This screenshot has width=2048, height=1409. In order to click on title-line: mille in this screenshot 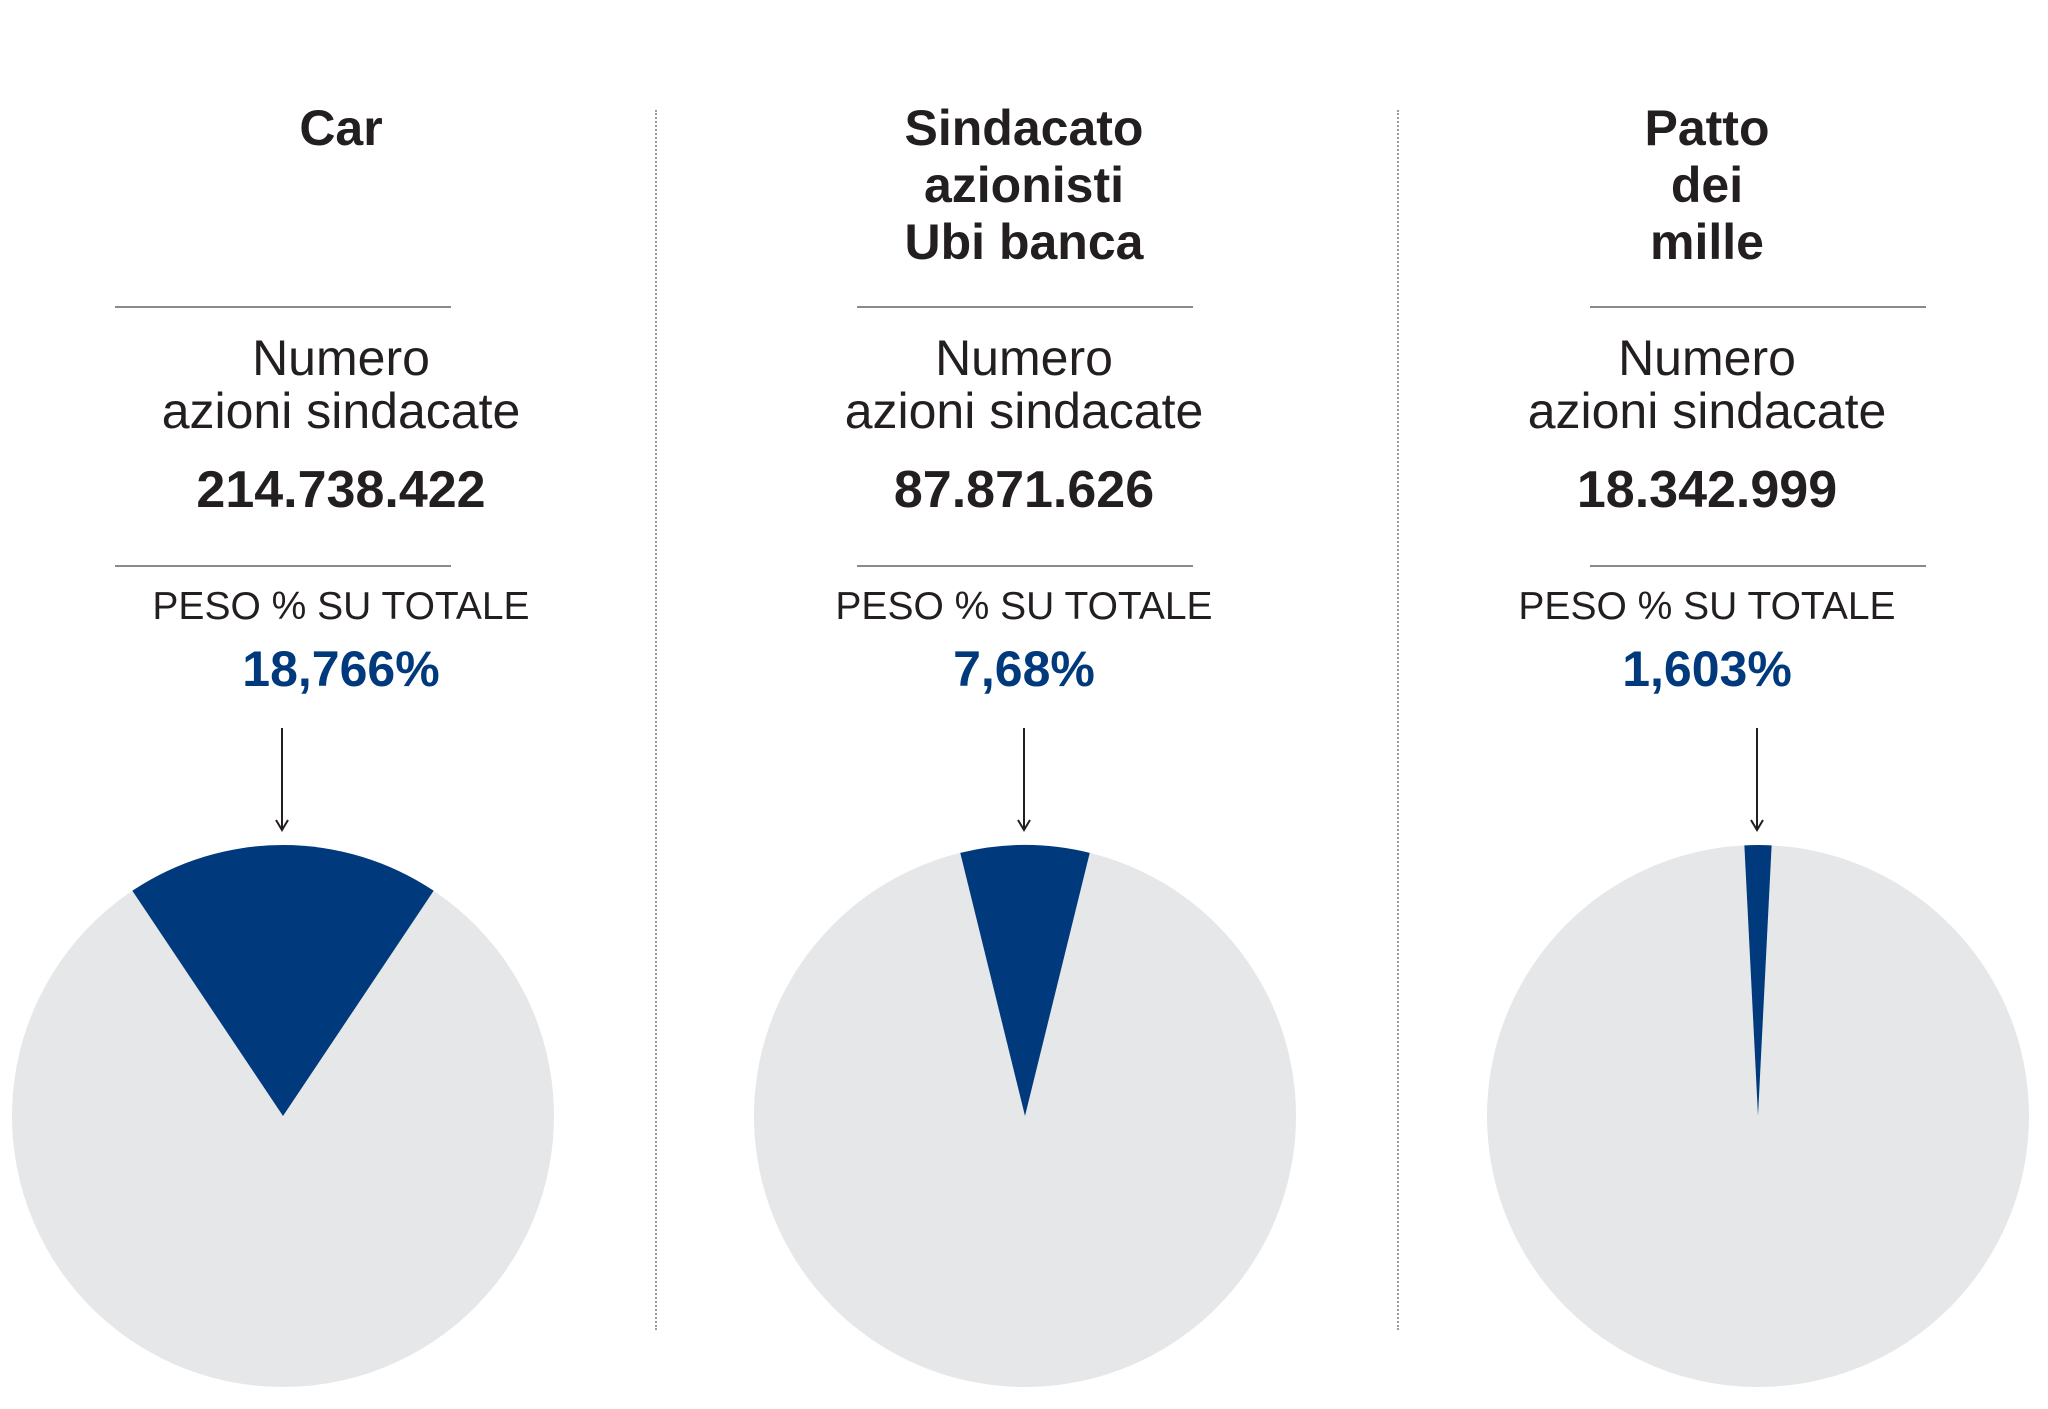, I will do `click(1707, 242)`.